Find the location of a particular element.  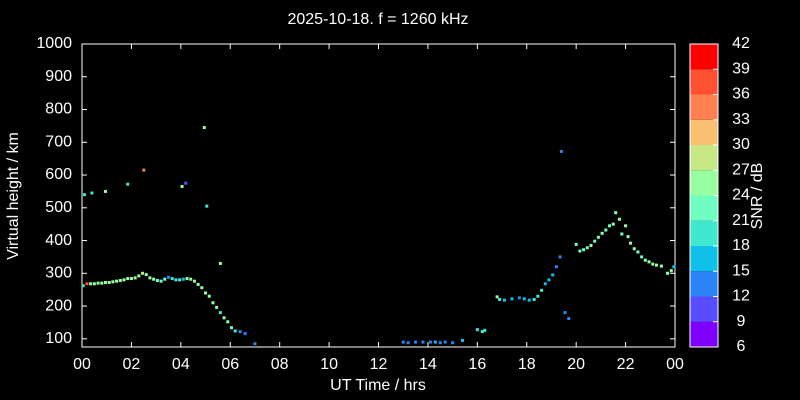

x-tick-label: 00 is located at coordinates (82, 364).